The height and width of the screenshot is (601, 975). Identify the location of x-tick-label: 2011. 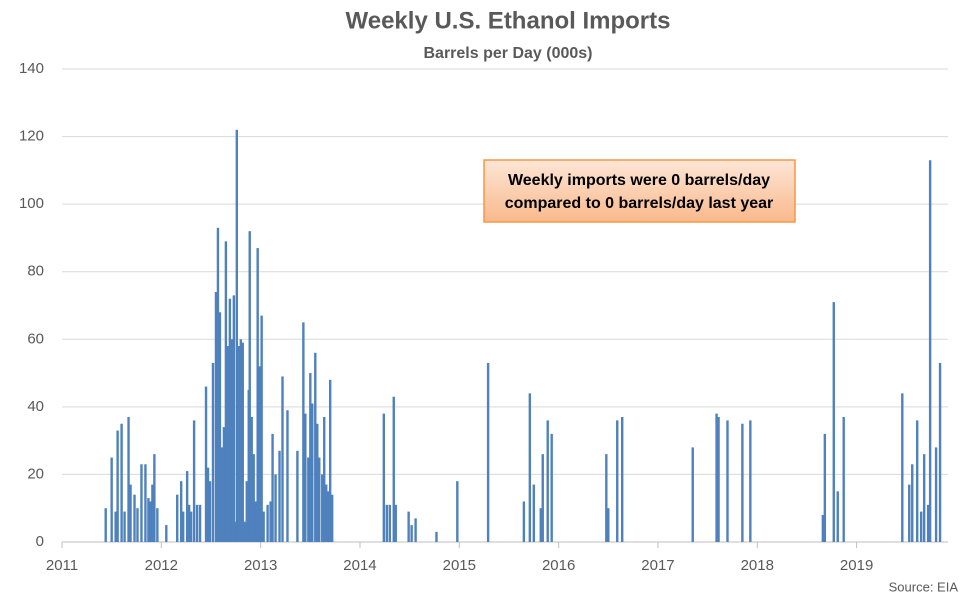
(62, 565).